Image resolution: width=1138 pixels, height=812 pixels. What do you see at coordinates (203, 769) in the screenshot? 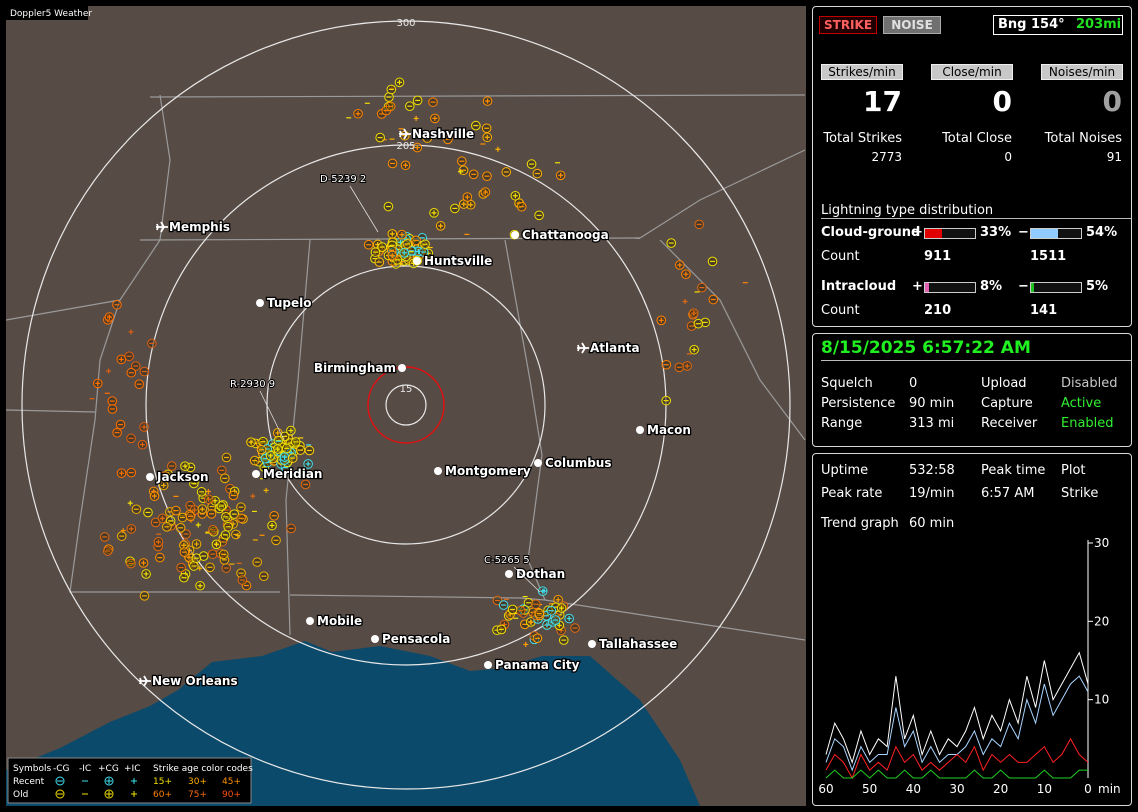
I see `legend-header: Strike age color codes` at bounding box center [203, 769].